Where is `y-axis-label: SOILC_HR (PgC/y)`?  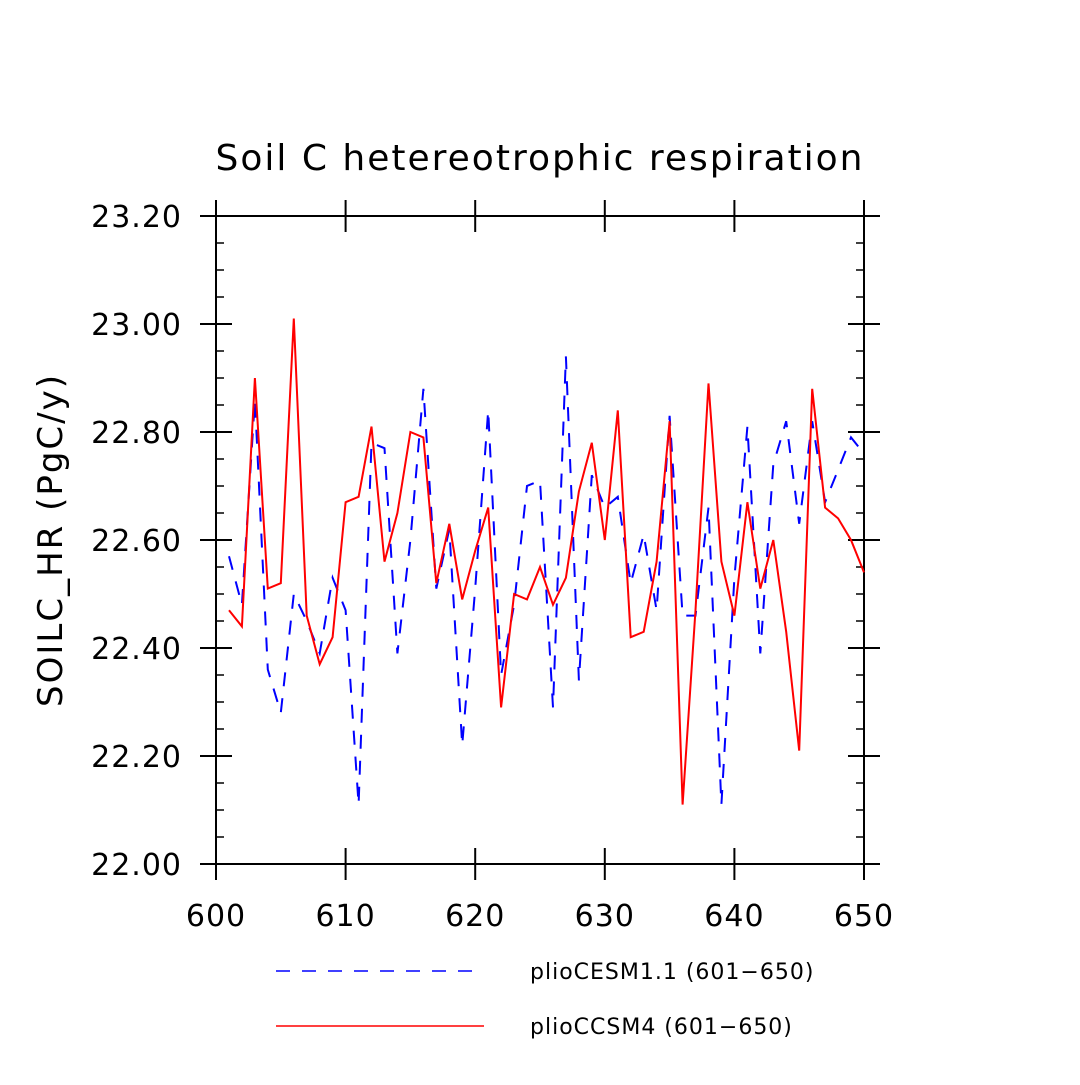 y-axis-label: SOILC_HR (PgC/y) is located at coordinates (51, 540).